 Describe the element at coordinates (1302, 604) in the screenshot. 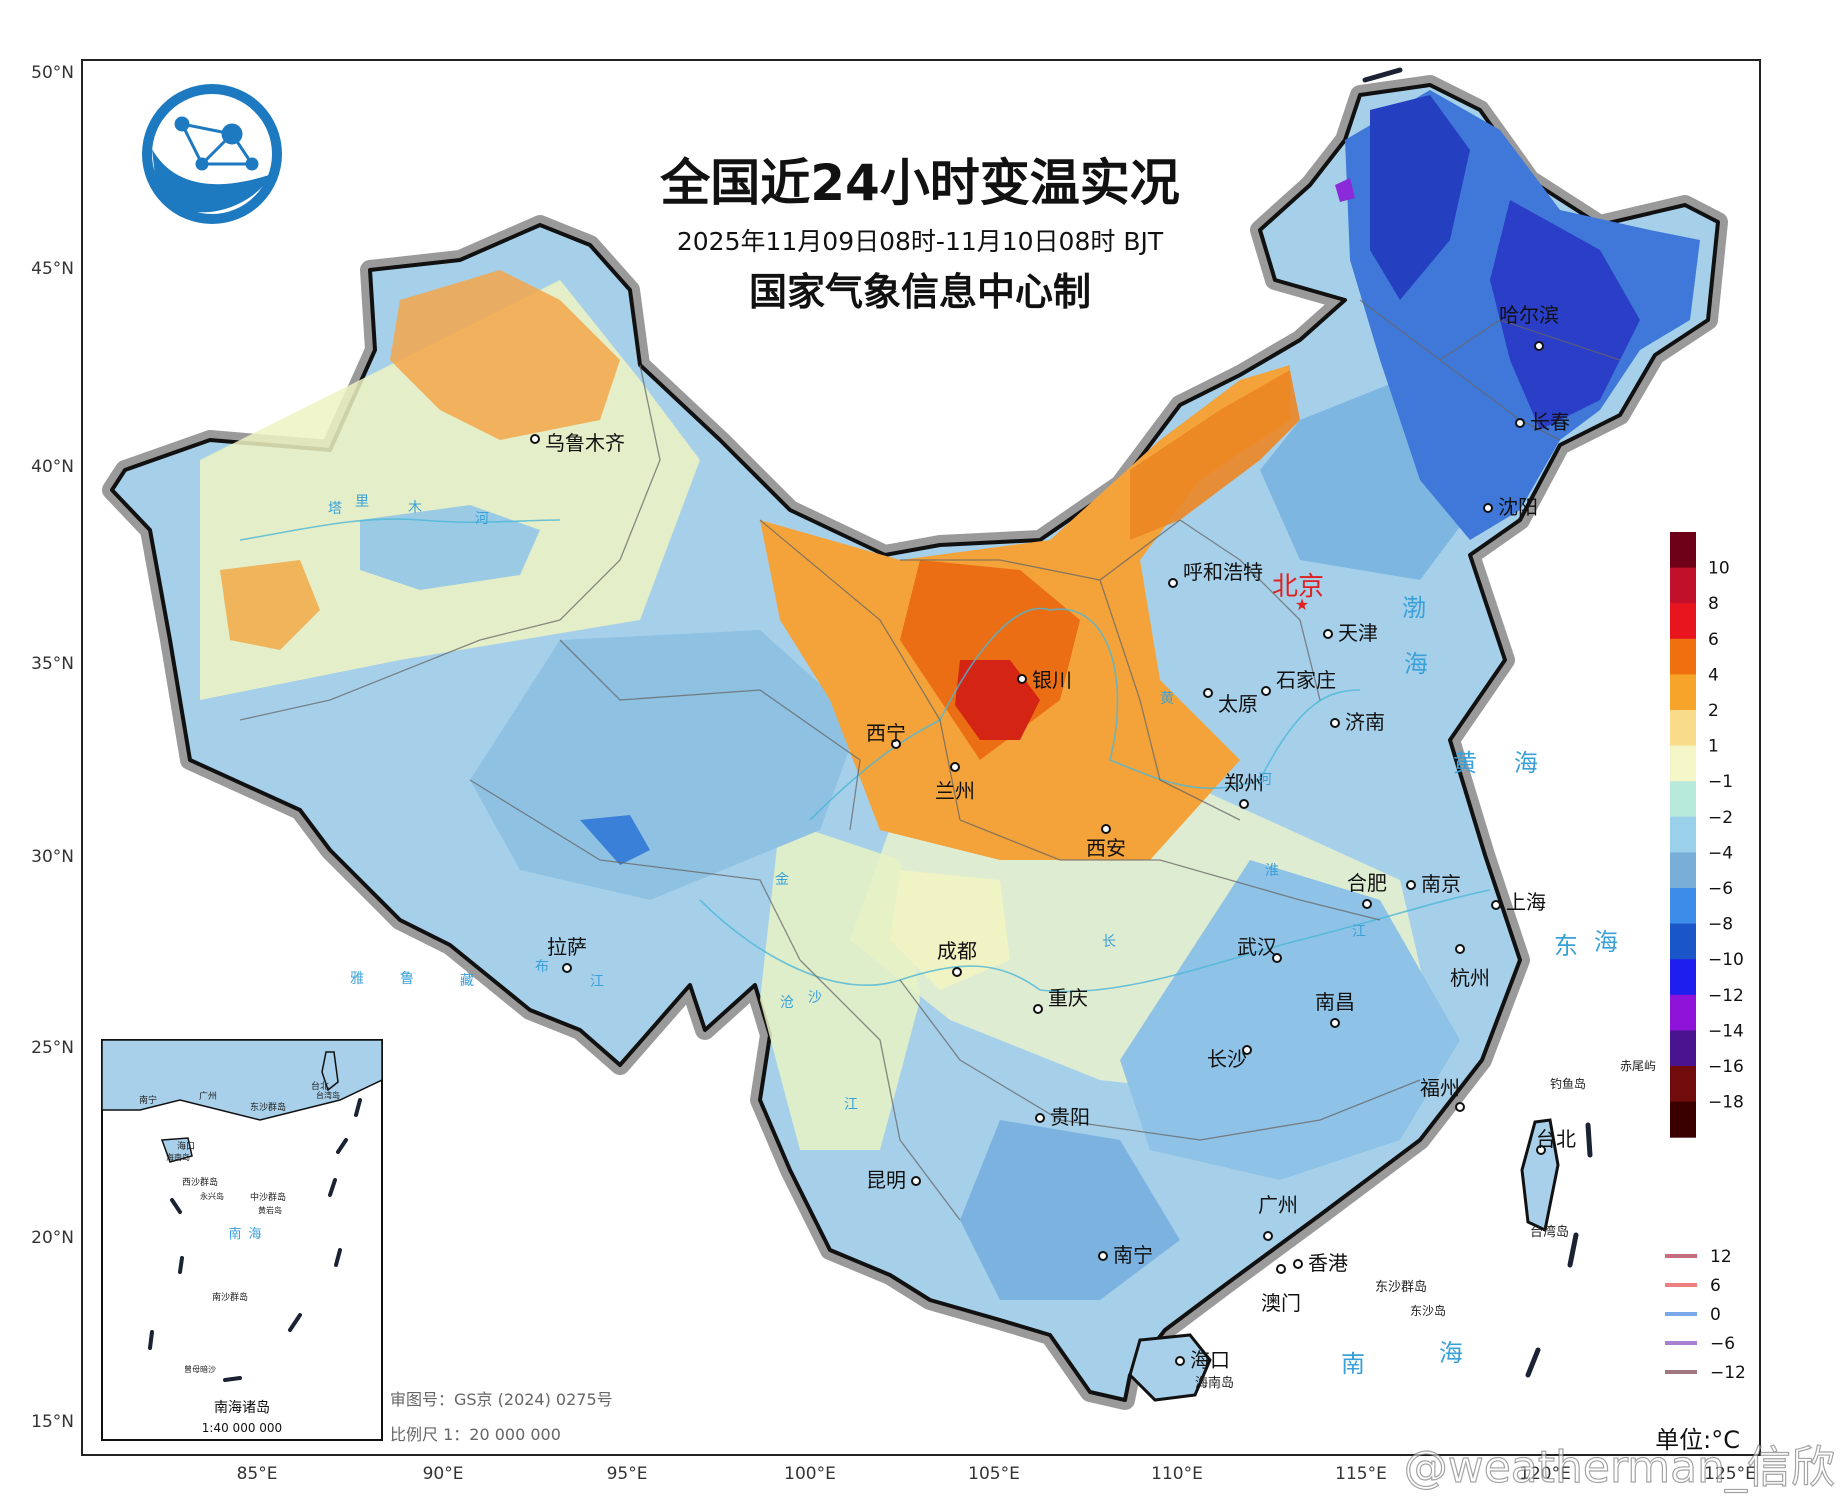

I see `capital-star-icon: ★` at that location.